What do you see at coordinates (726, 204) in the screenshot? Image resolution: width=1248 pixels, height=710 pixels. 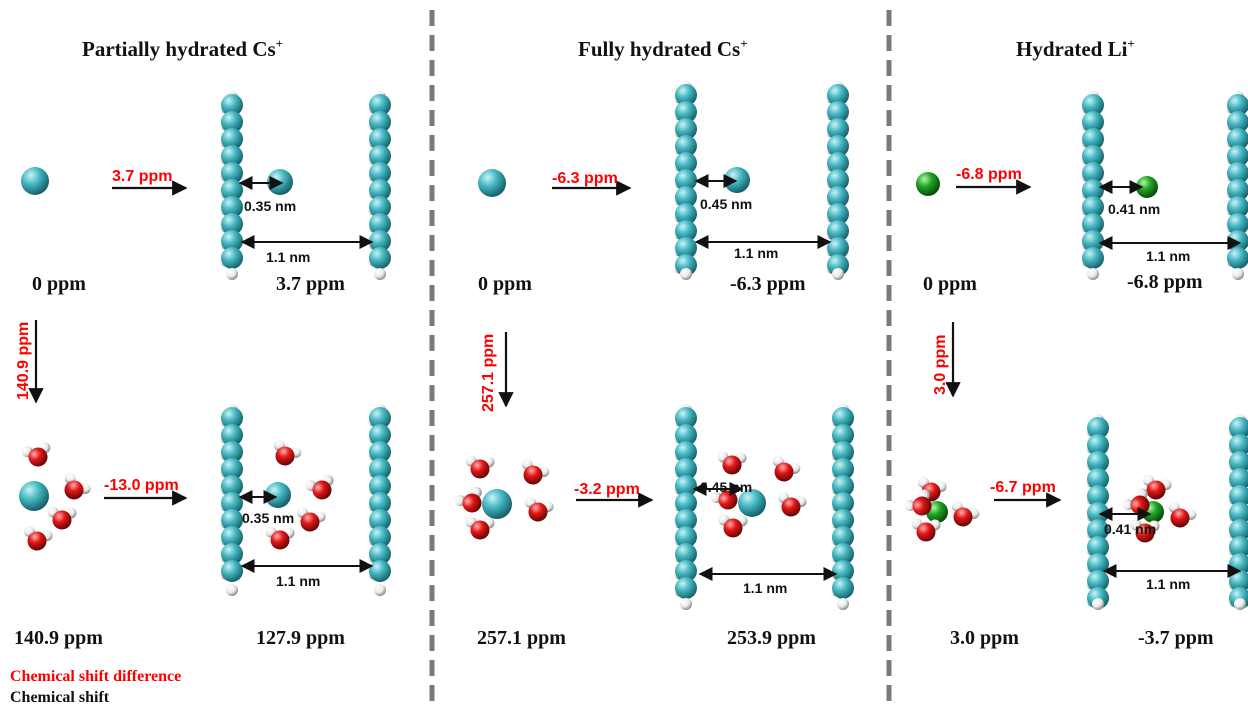 I see `distance-p2-top-ion: 0.45 nm` at bounding box center [726, 204].